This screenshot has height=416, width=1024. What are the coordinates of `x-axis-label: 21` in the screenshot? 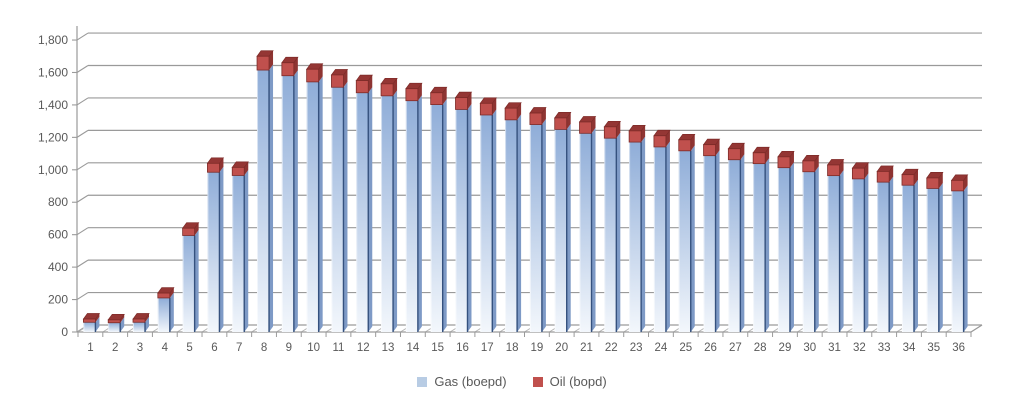 It's located at (586, 348).